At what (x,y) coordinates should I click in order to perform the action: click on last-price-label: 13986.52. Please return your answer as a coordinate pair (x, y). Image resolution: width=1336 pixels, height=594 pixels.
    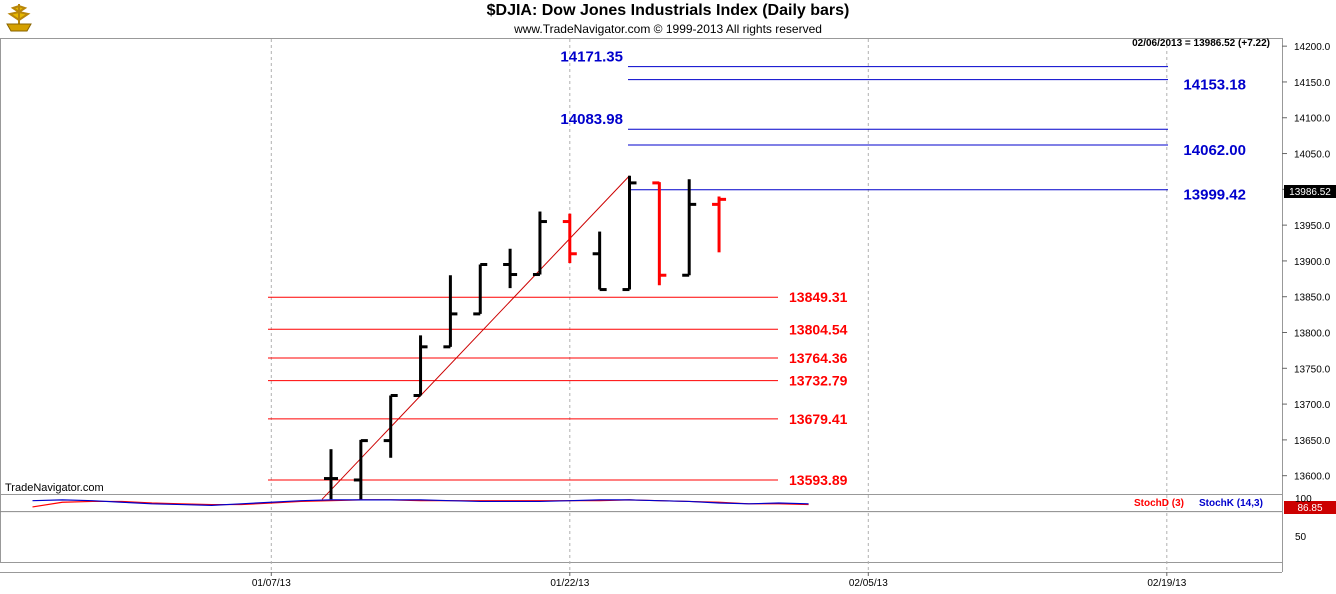
    Looking at the image, I should click on (1310, 192).